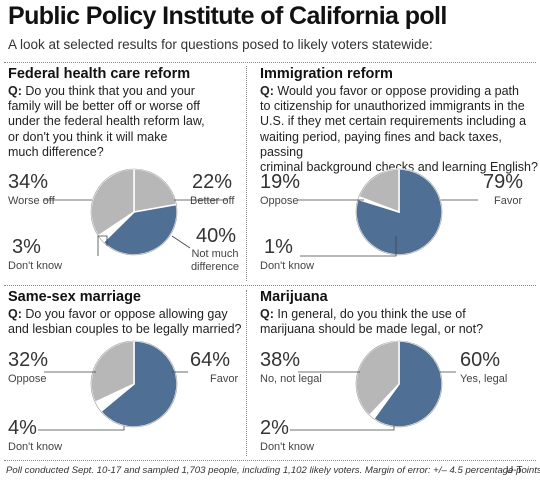 The image size is (540, 481). Describe the element at coordinates (246, 373) in the screenshot. I see `lower-column-divider` at that location.